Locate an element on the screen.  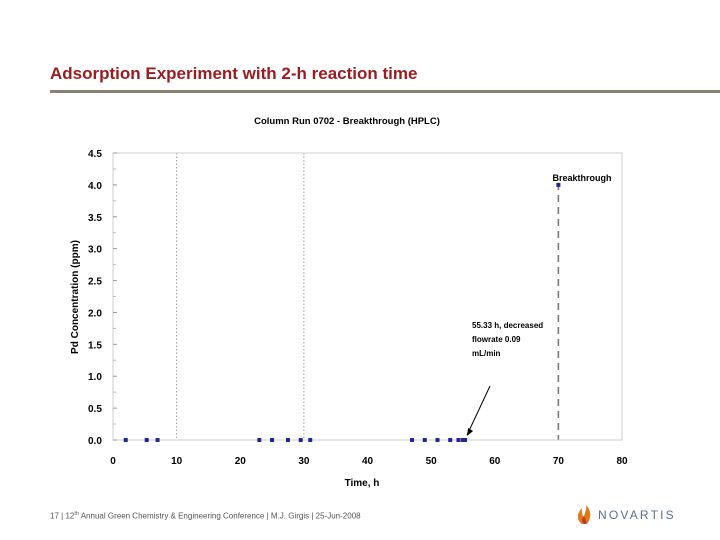
x-tick-label: 0 is located at coordinates (113, 461).